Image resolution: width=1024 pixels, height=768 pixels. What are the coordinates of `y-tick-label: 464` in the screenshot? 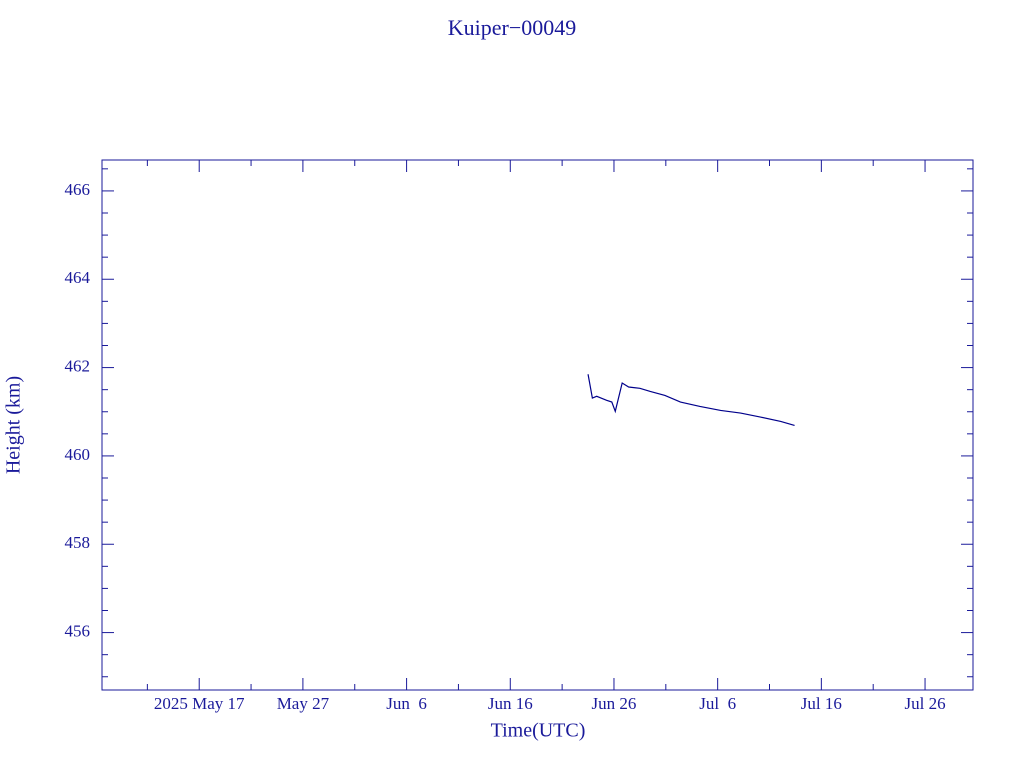 It's located at (78, 277).